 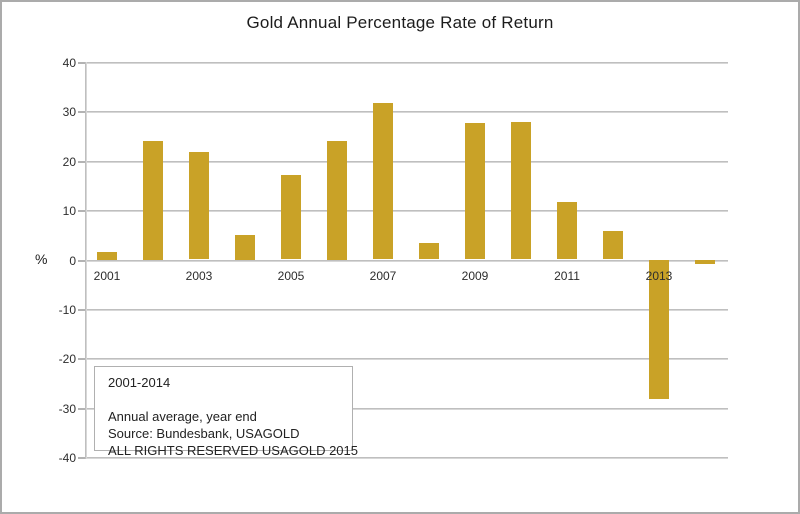 What do you see at coordinates (705, 261) in the screenshot?
I see `bar-2014` at bounding box center [705, 261].